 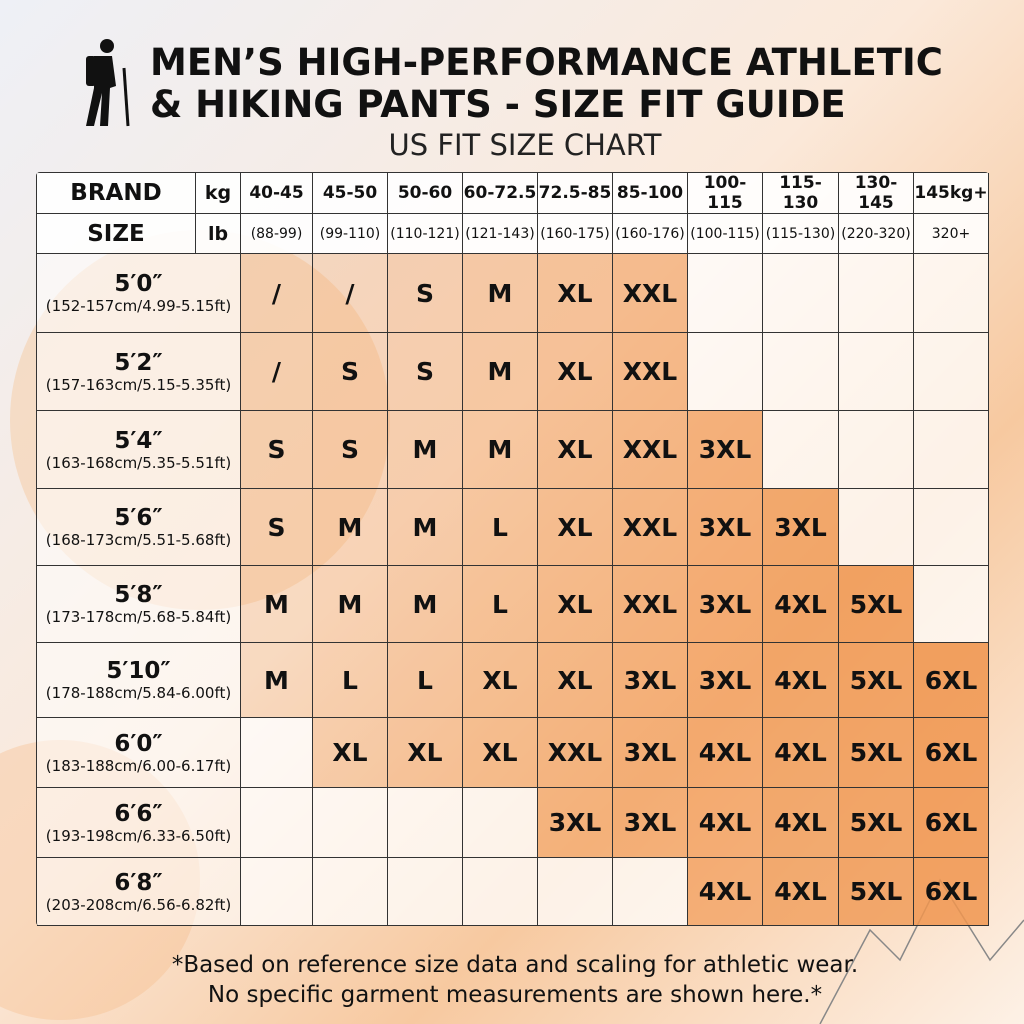 I want to click on header-cell: (99-110), so click(x=350, y=234).